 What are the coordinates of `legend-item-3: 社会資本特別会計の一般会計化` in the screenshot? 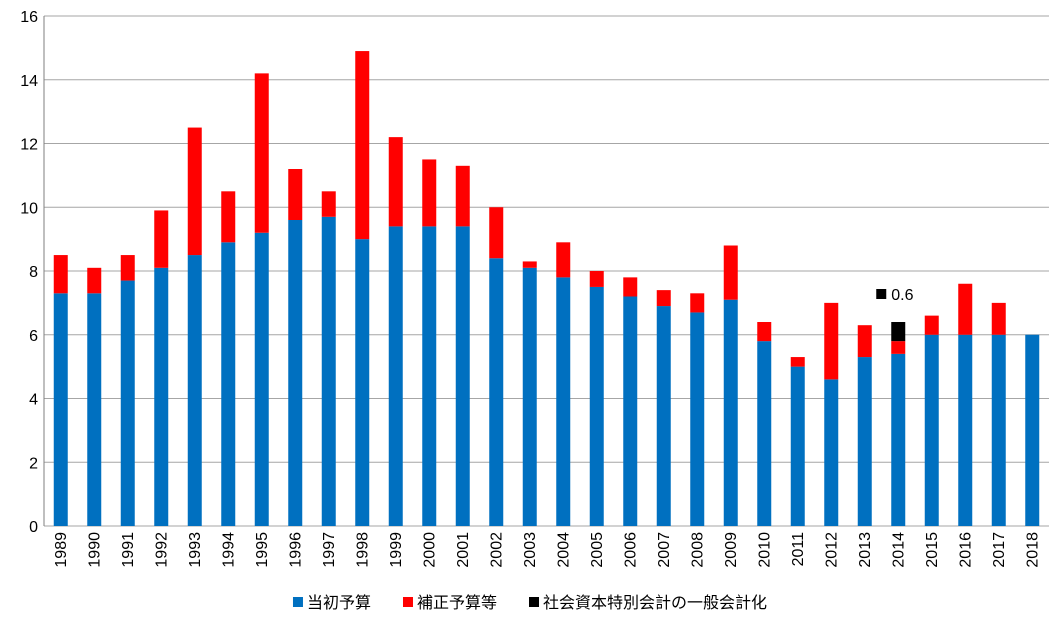 It's located at (648, 602).